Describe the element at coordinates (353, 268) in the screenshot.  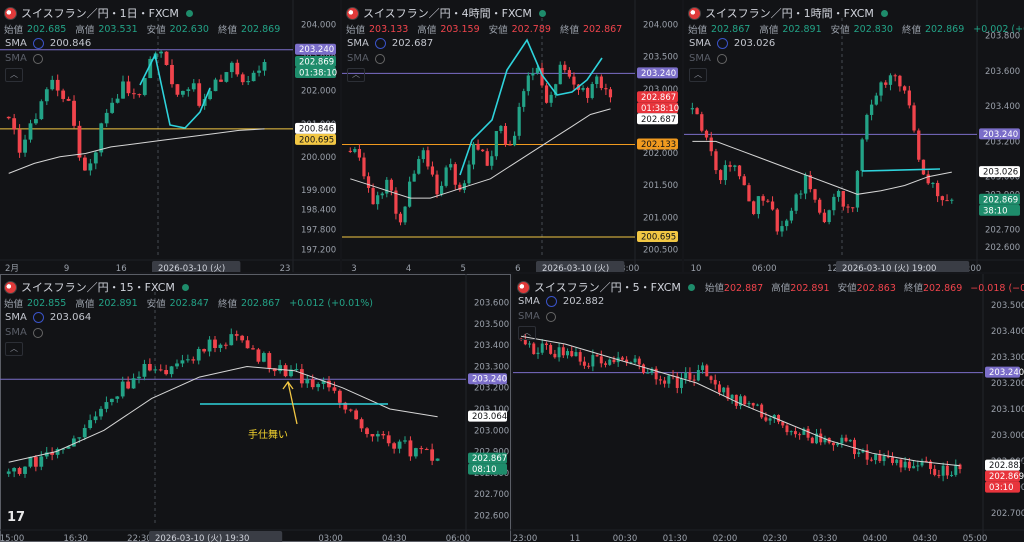
I see `time-tick-label: 3` at that location.